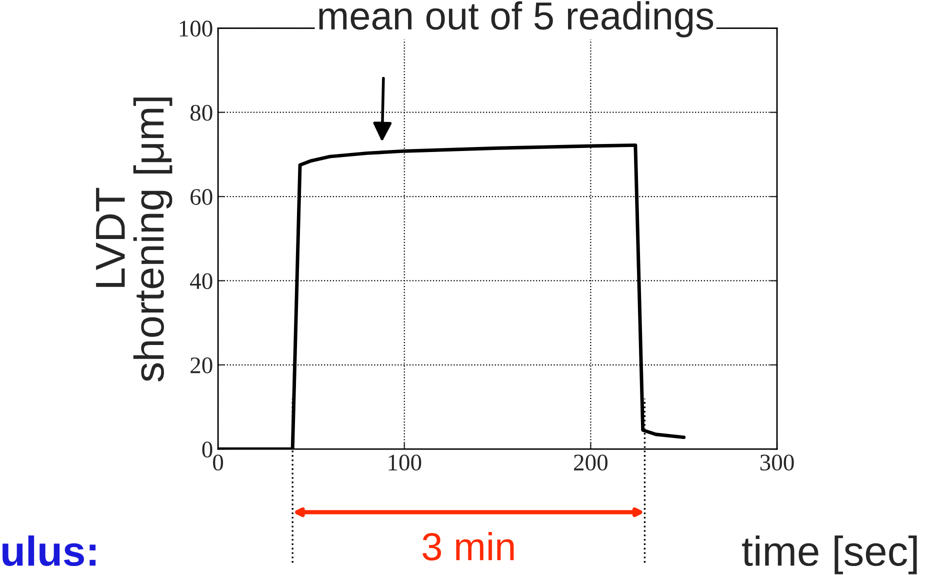  What do you see at coordinates (468, 546) in the screenshot?
I see `text: 3 min` at bounding box center [468, 546].